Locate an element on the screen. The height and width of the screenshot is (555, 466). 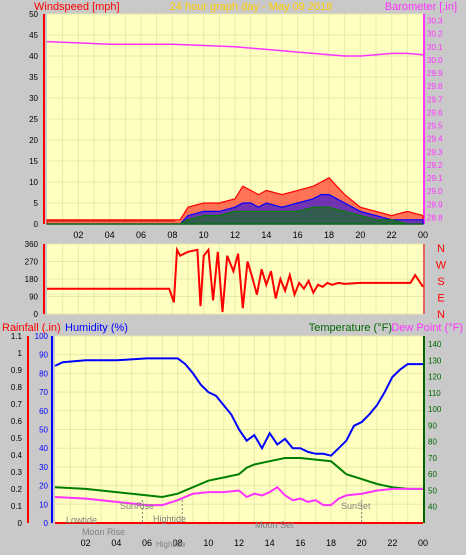
y-tick-hum-90: 90 is located at coordinates (43, 355).